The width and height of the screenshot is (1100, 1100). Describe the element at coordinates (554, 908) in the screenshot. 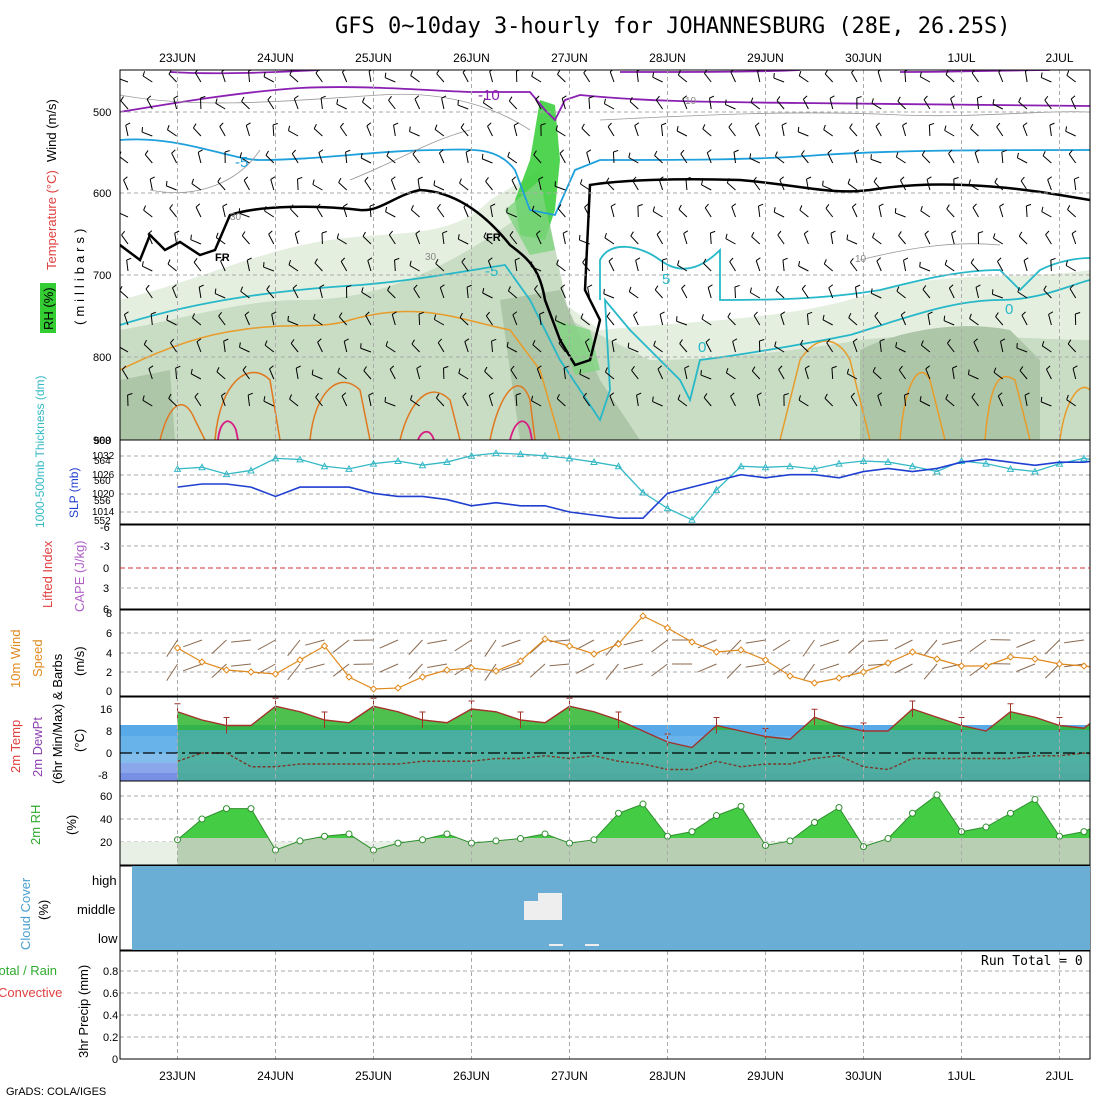

I see `cloud-panel: high middle low Cloud Cover (%)` at that location.